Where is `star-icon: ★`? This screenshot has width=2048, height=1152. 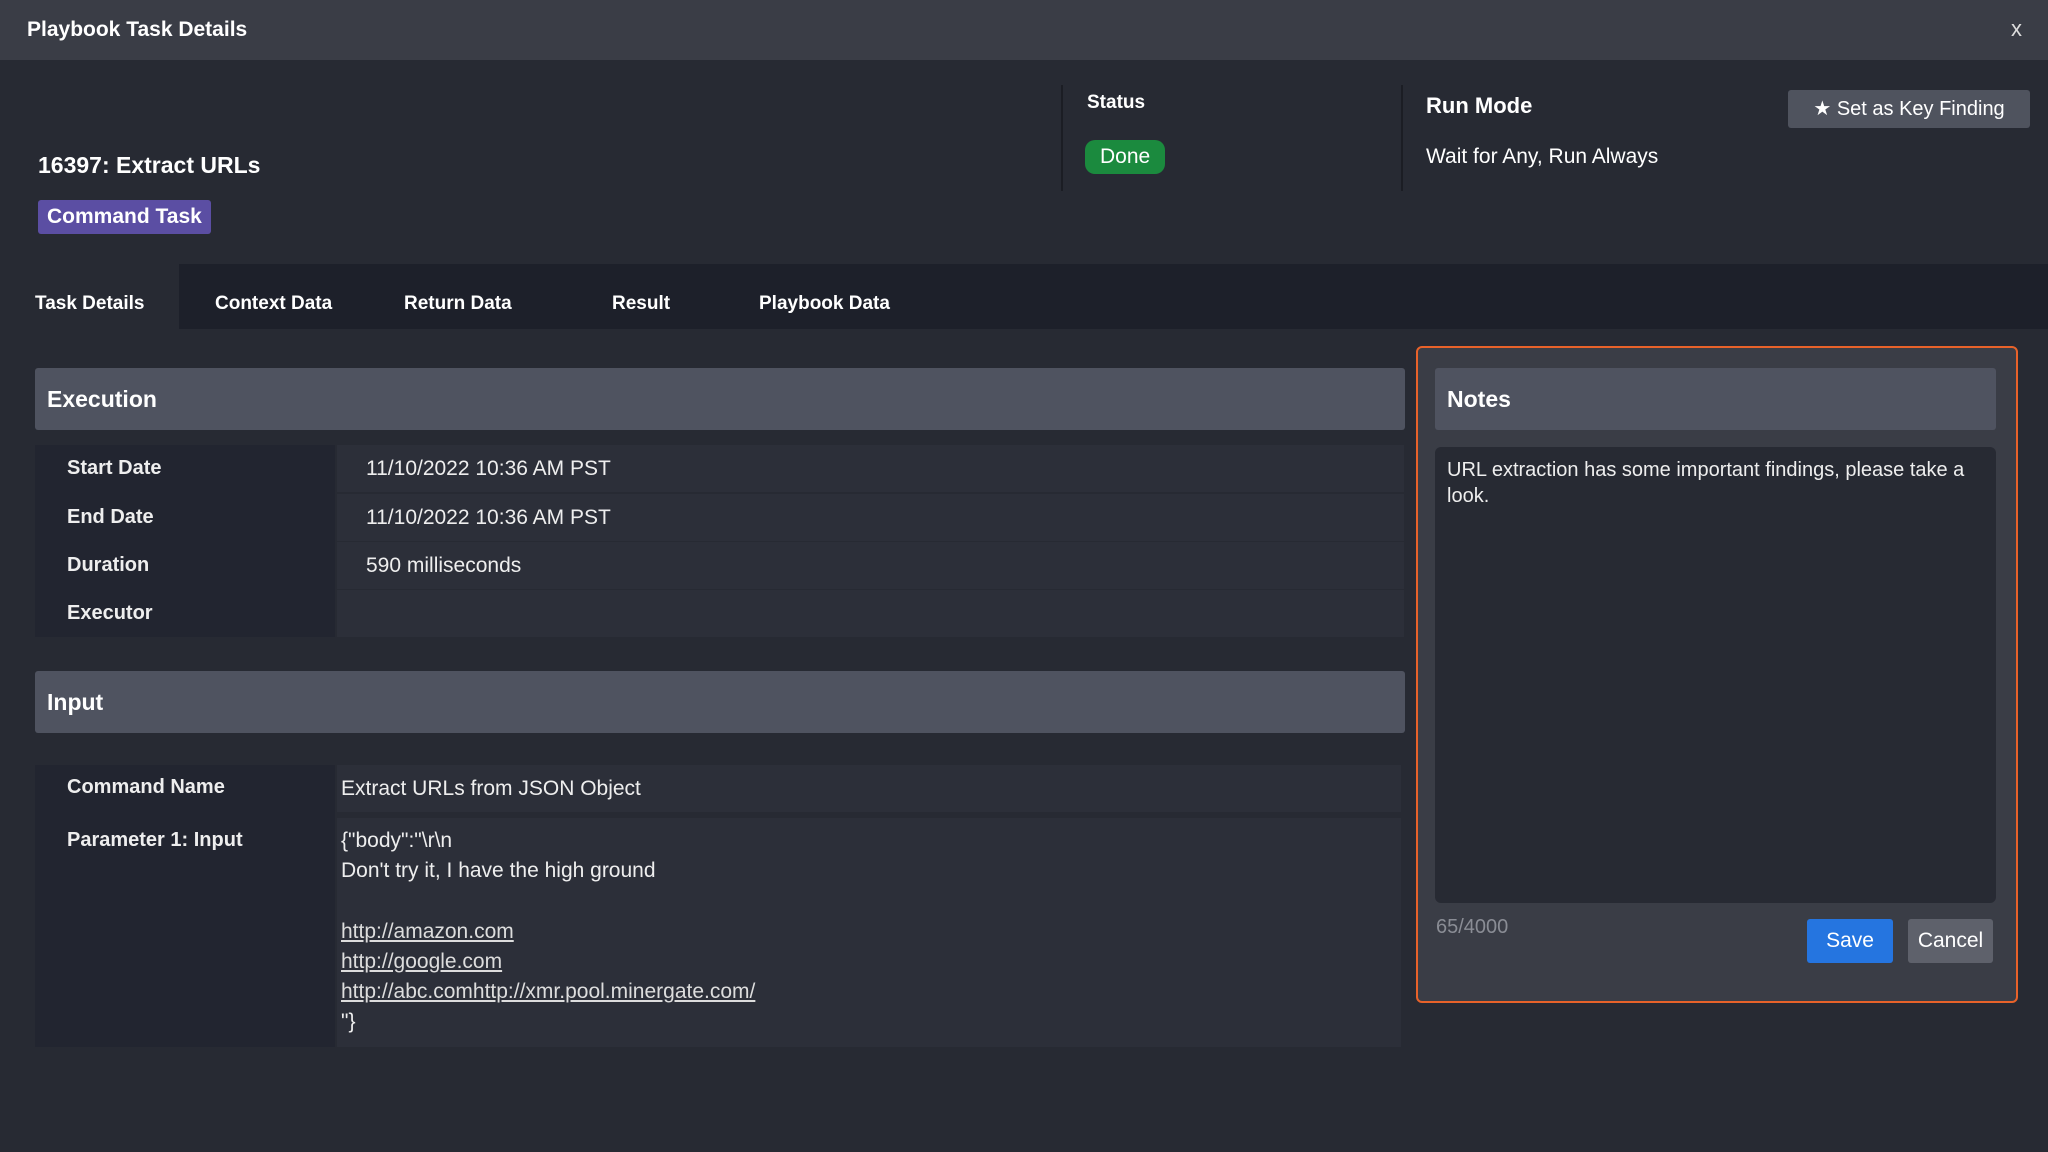
star-icon: ★ is located at coordinates (1822, 109).